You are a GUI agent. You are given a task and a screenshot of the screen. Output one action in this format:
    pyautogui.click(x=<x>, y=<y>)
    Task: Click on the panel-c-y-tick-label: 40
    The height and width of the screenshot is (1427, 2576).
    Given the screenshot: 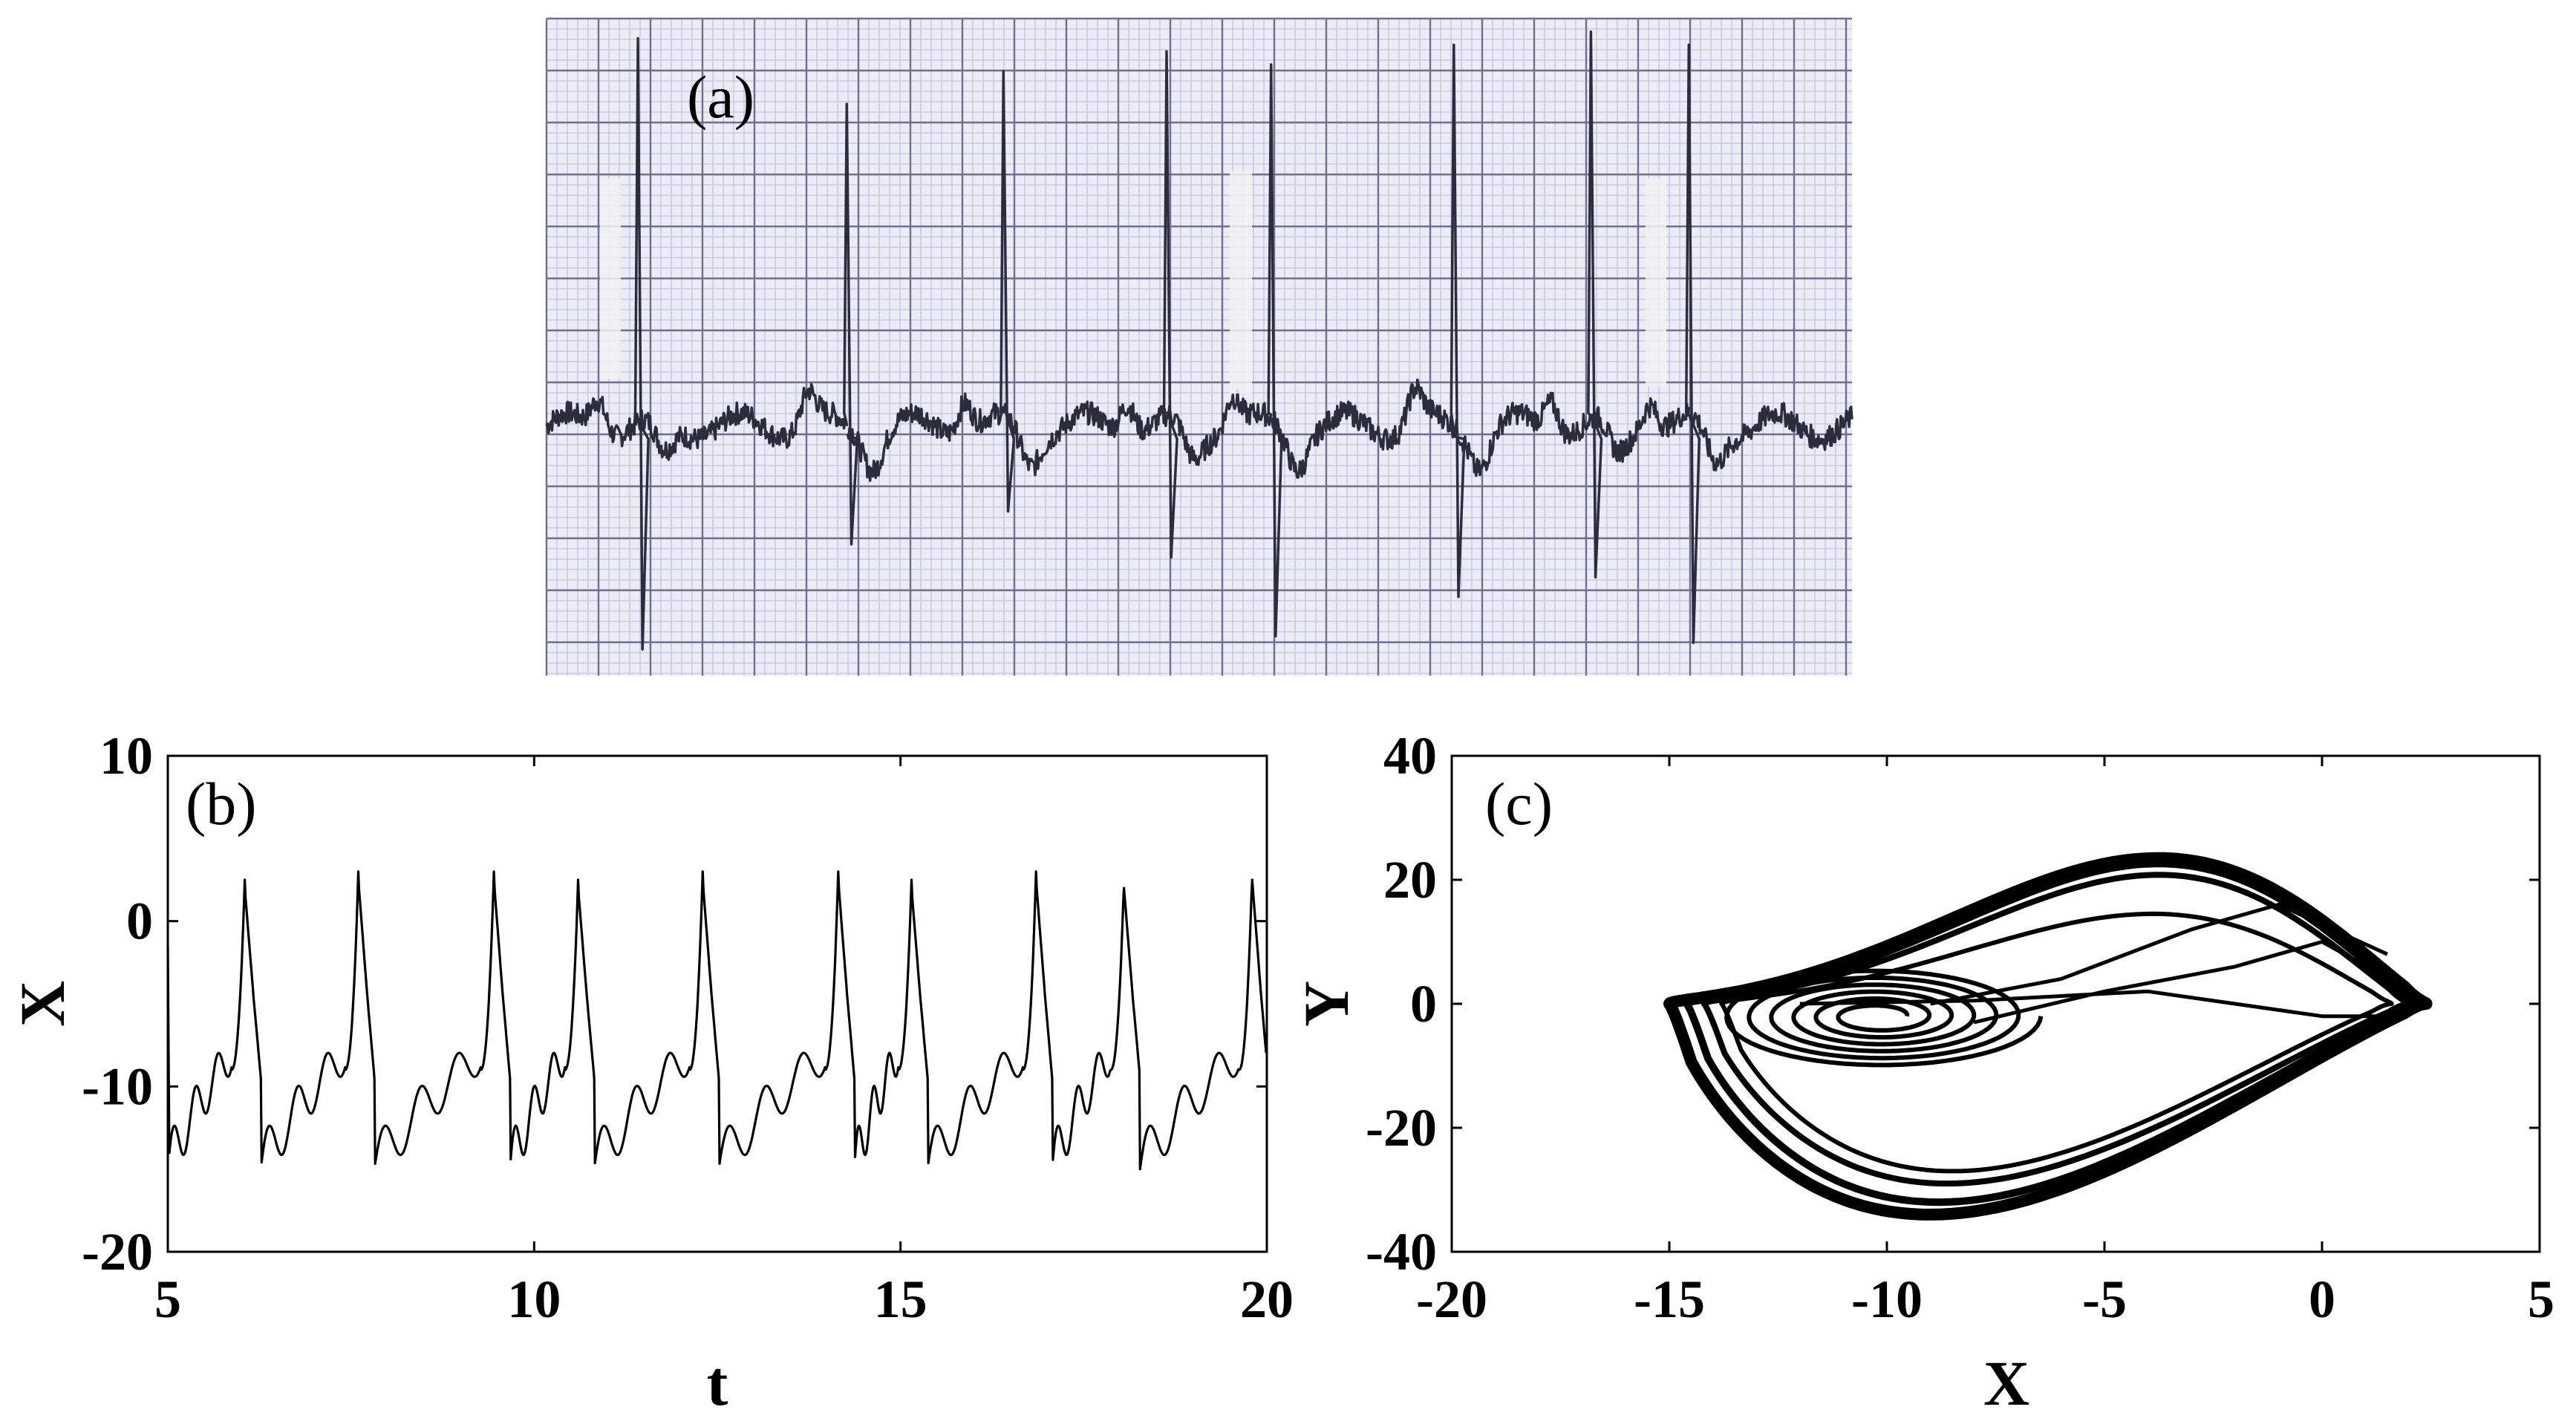 What is the action you would take?
    pyautogui.click(x=1410, y=756)
    